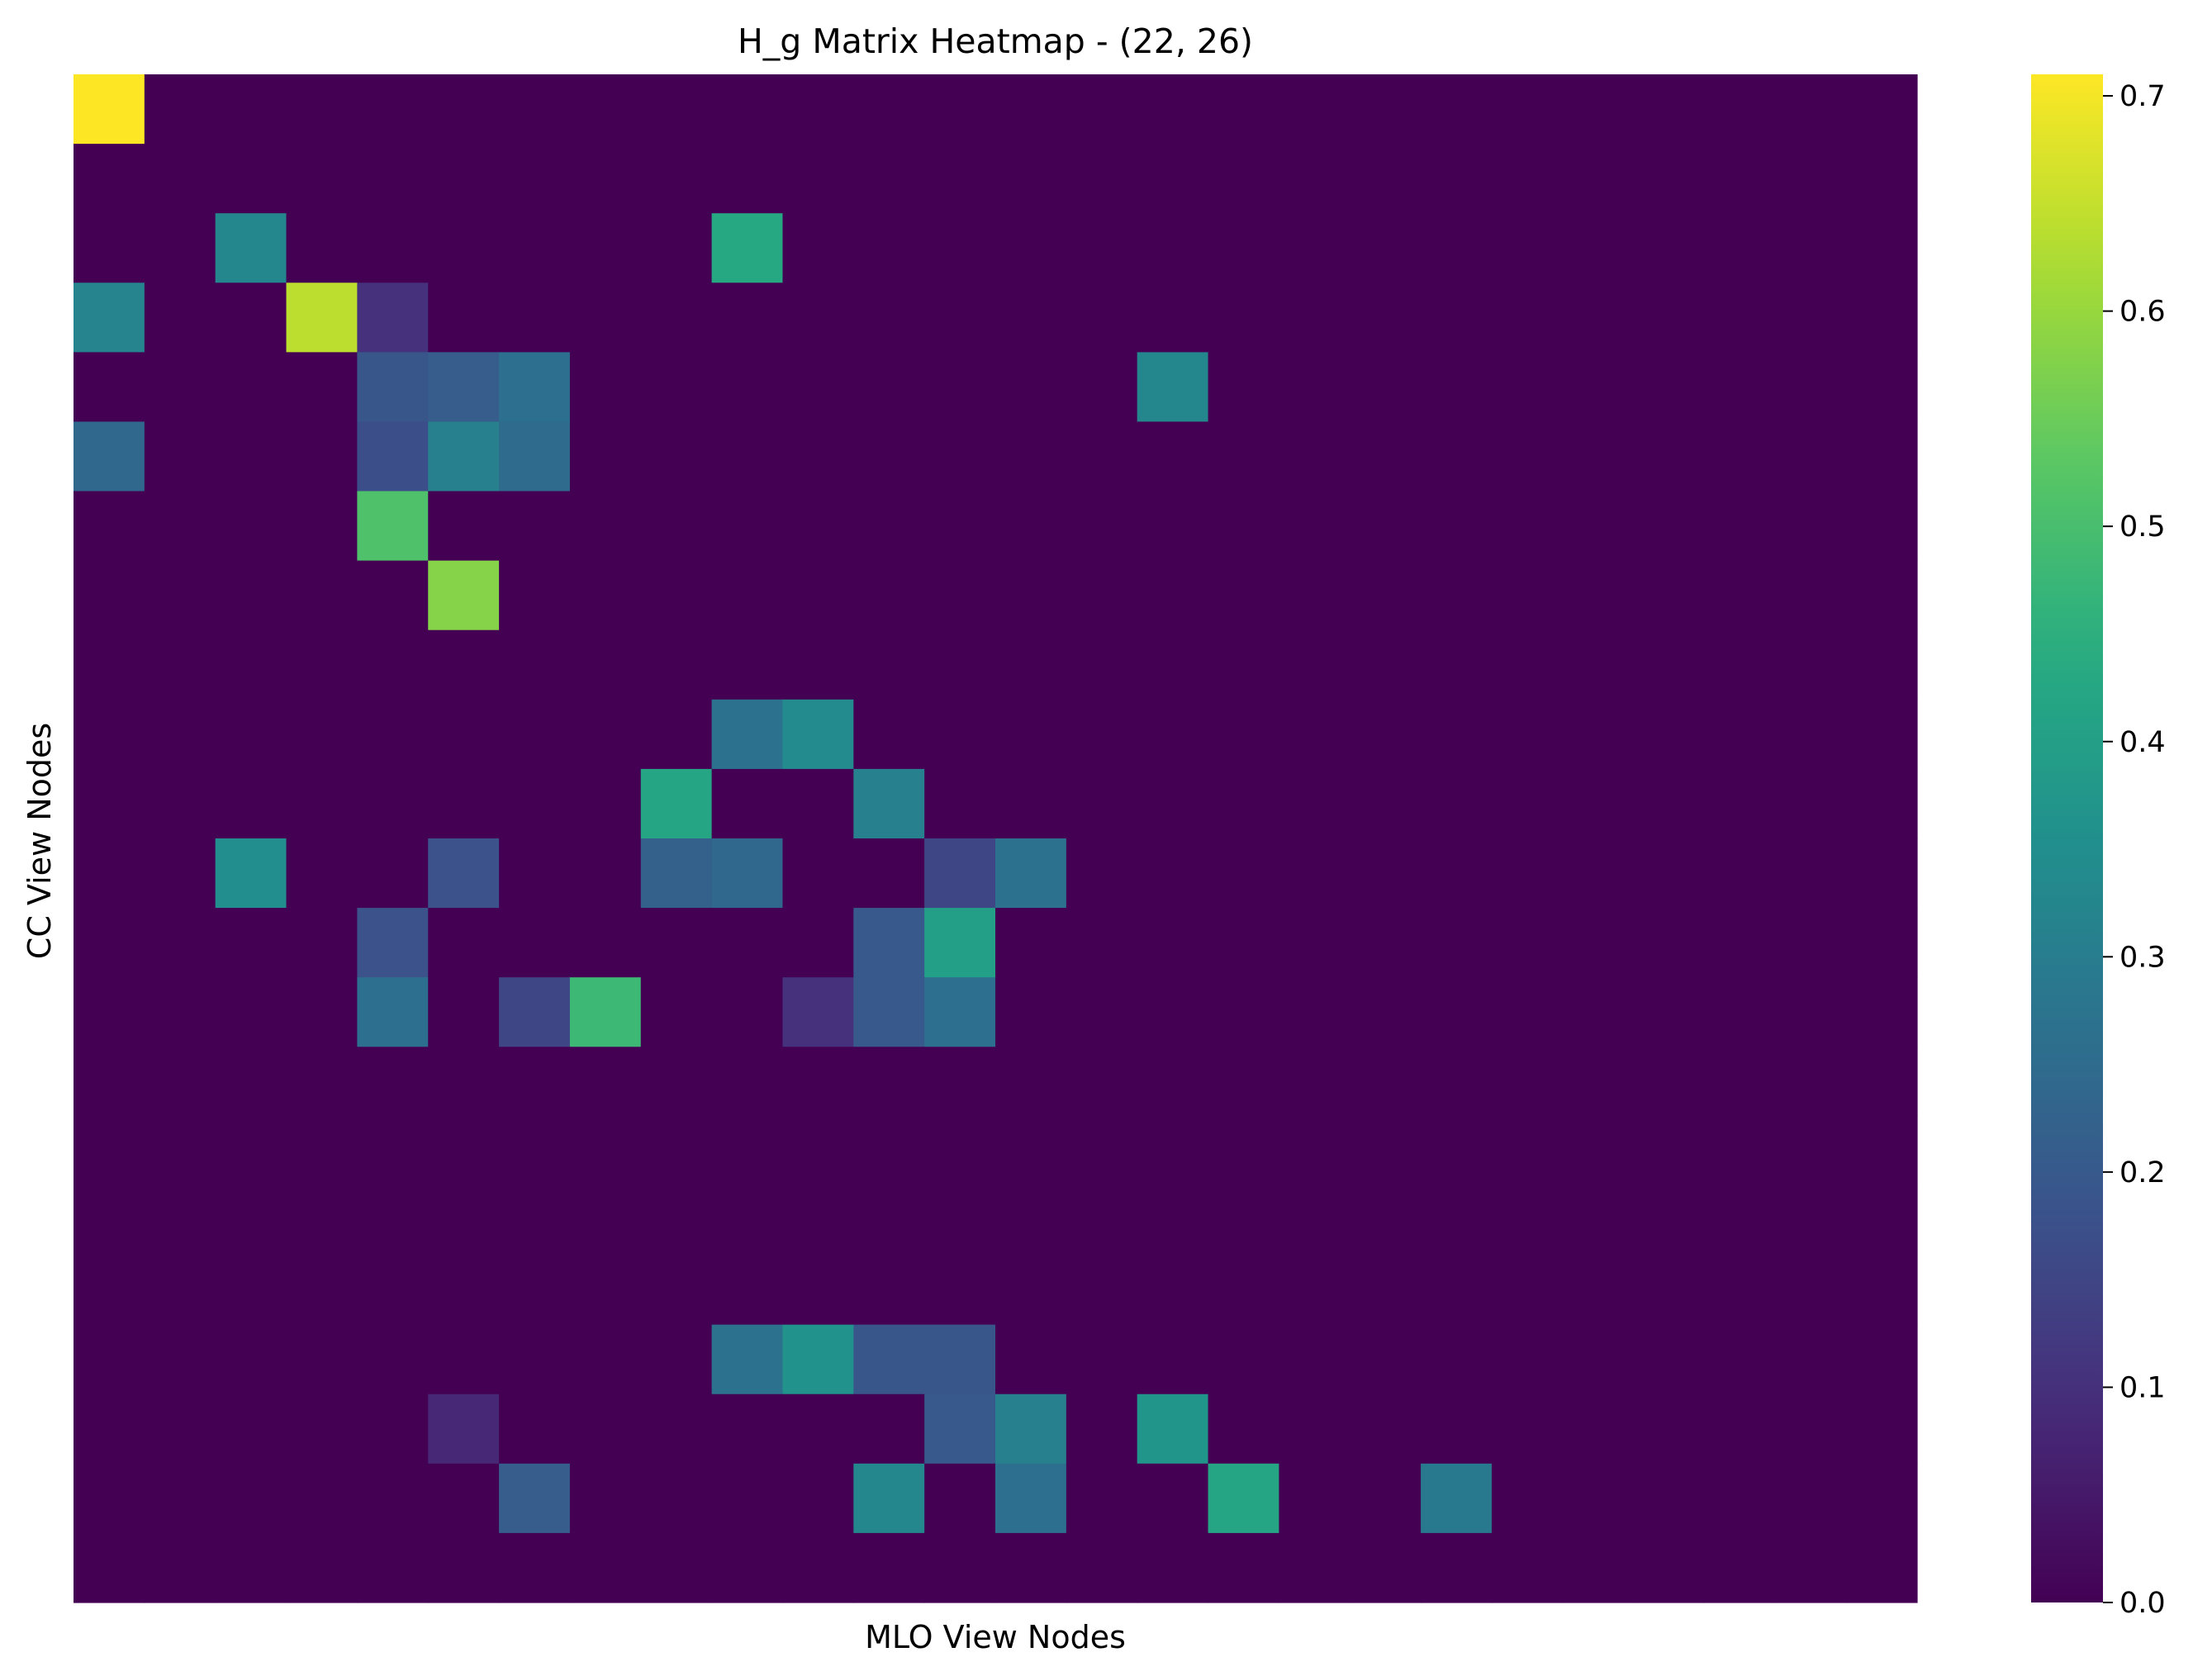  What do you see at coordinates (2142, 1387) in the screenshot?
I see `colorbar-tick-label: 0.1` at bounding box center [2142, 1387].